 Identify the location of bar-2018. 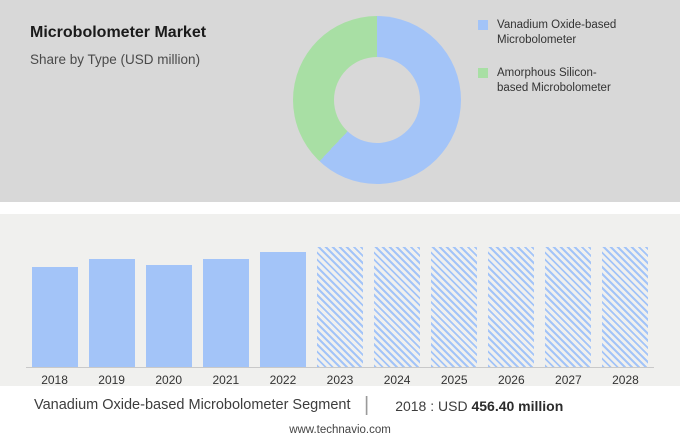
(54, 317).